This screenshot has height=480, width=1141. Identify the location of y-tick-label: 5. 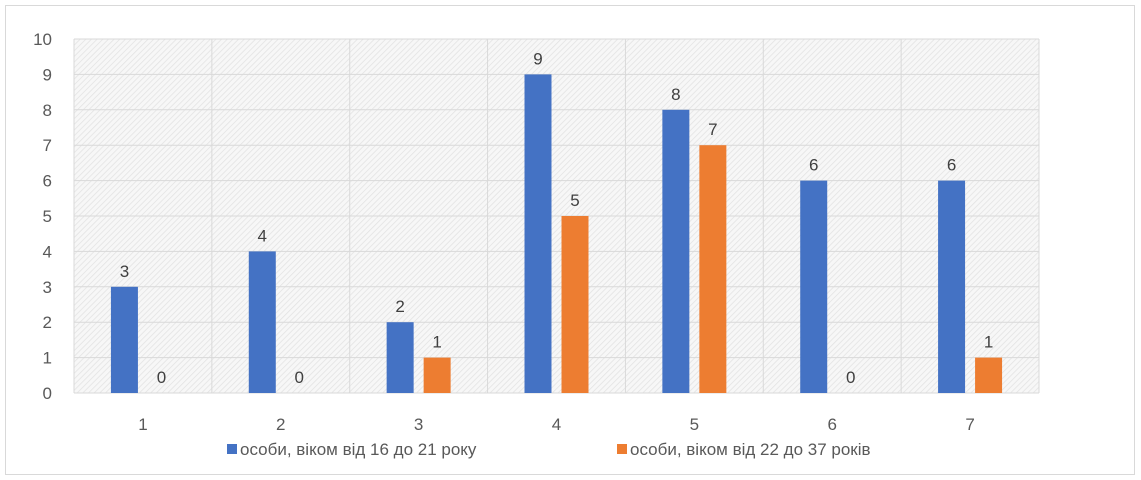
(47, 216).